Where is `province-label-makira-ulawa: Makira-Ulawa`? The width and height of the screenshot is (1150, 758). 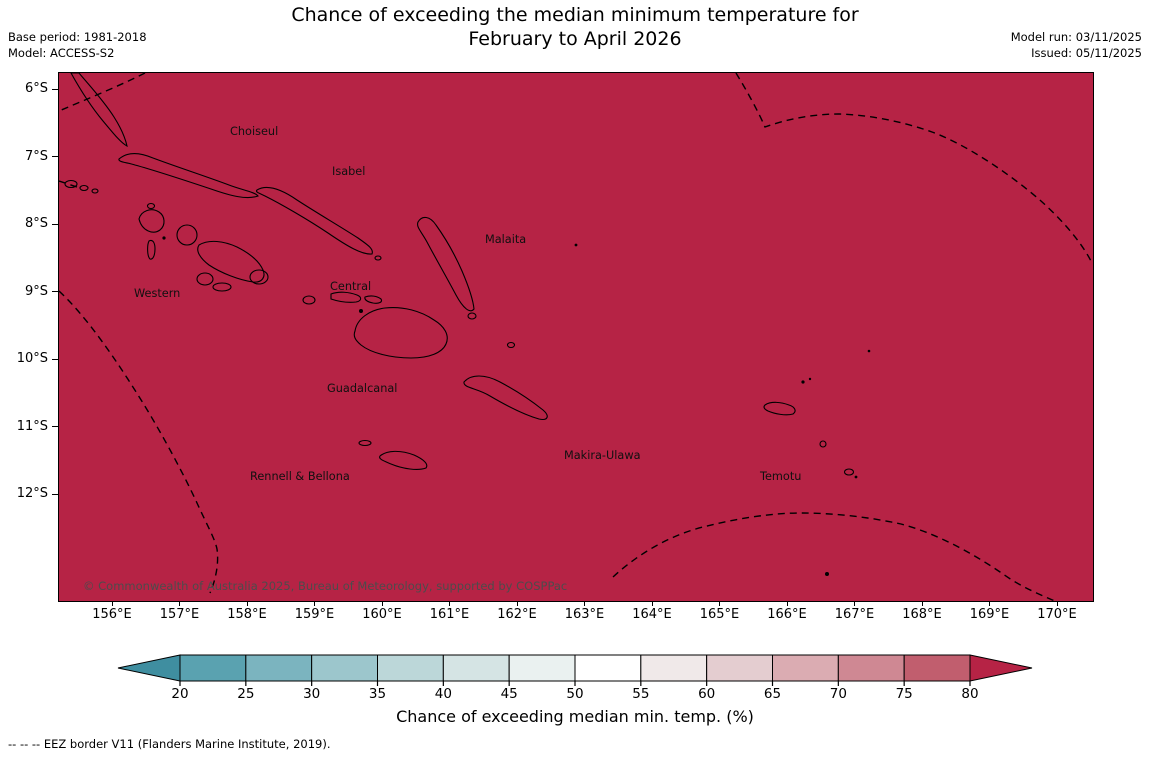
province-label-makira-ulawa: Makira-Ulawa is located at coordinates (602, 455).